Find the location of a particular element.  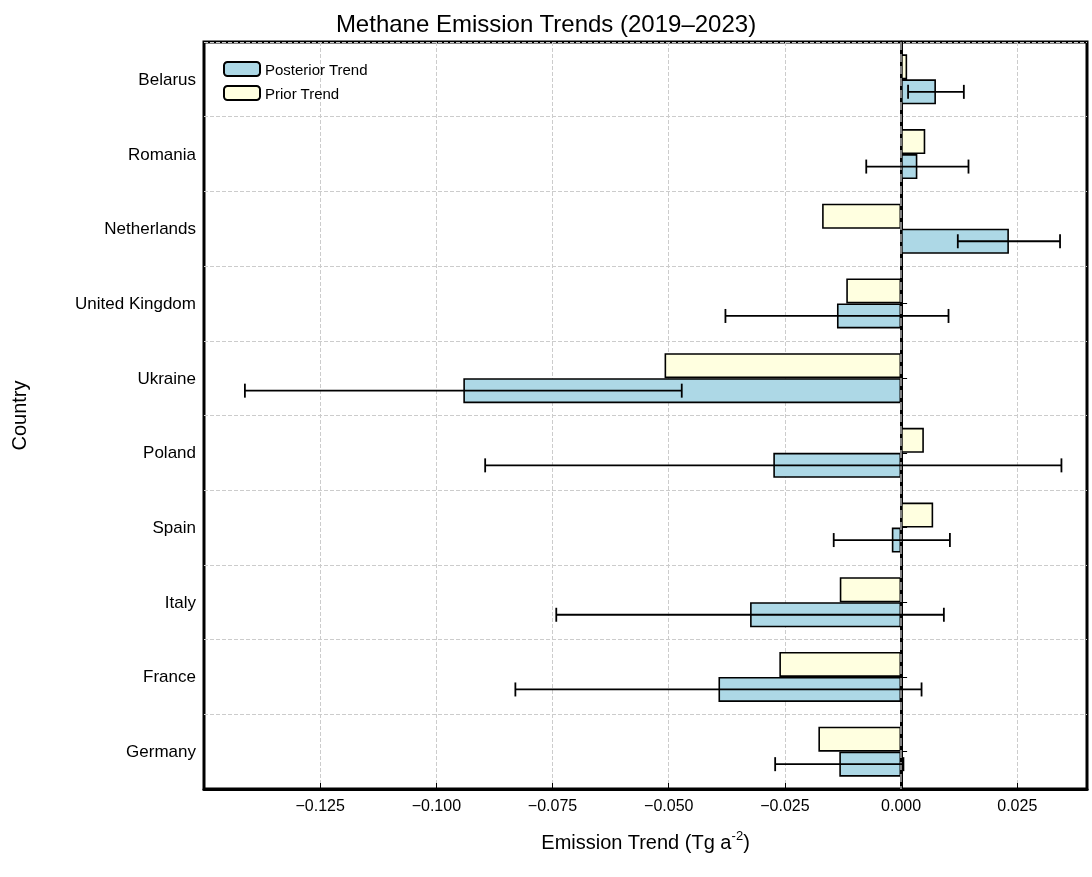

y-axis-title: Country is located at coordinates (19, 415).